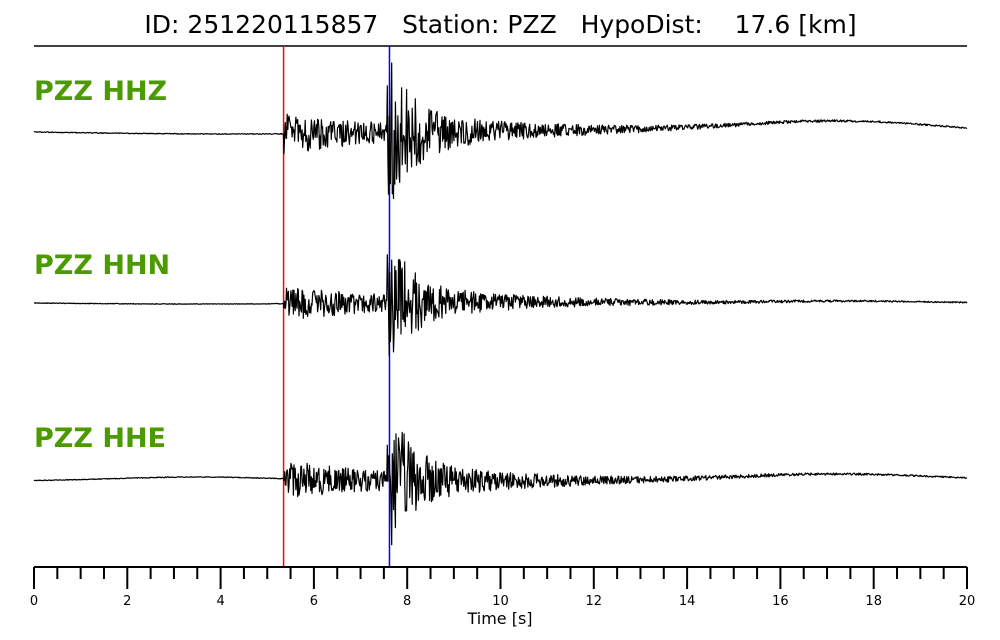 The height and width of the screenshot is (640, 1000). I want to click on channel-labels: PZZ HHZ PZZ HHN PZZ HHE, so click(102, 265).